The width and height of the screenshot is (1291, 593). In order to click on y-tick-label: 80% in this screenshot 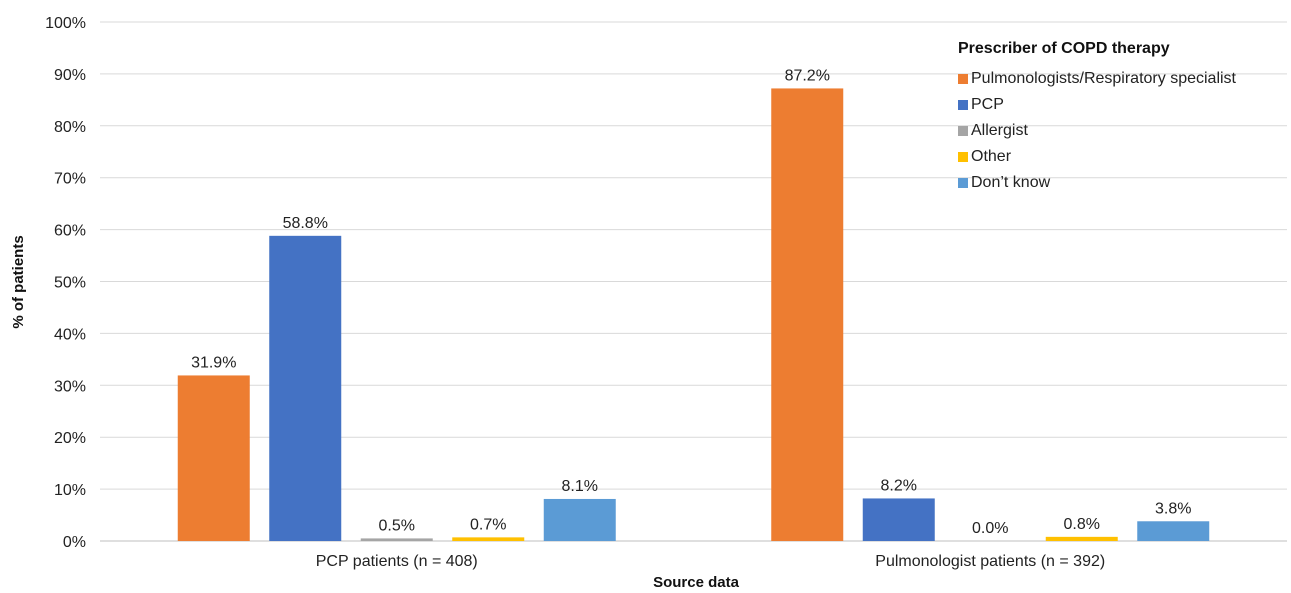, I will do `click(70, 127)`.